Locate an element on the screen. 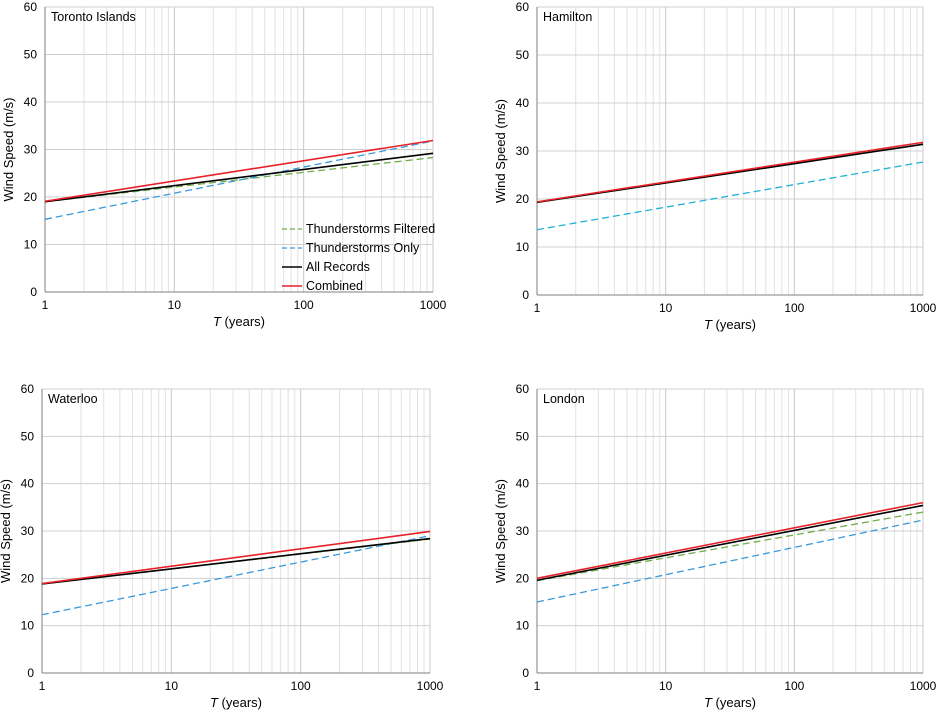 This screenshot has height=716, width=941. panel-title: London is located at coordinates (564, 399).